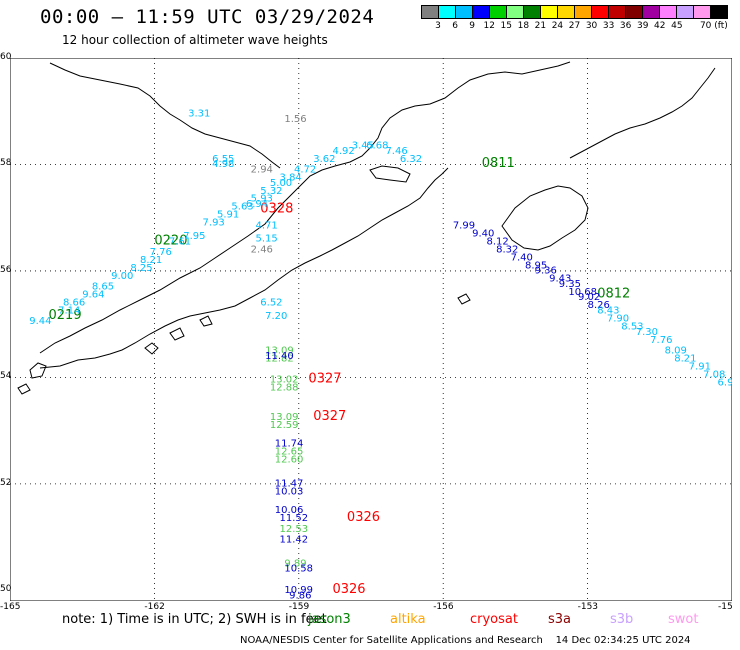  I want to click on wave-height-label: 4.72, so click(305, 169).